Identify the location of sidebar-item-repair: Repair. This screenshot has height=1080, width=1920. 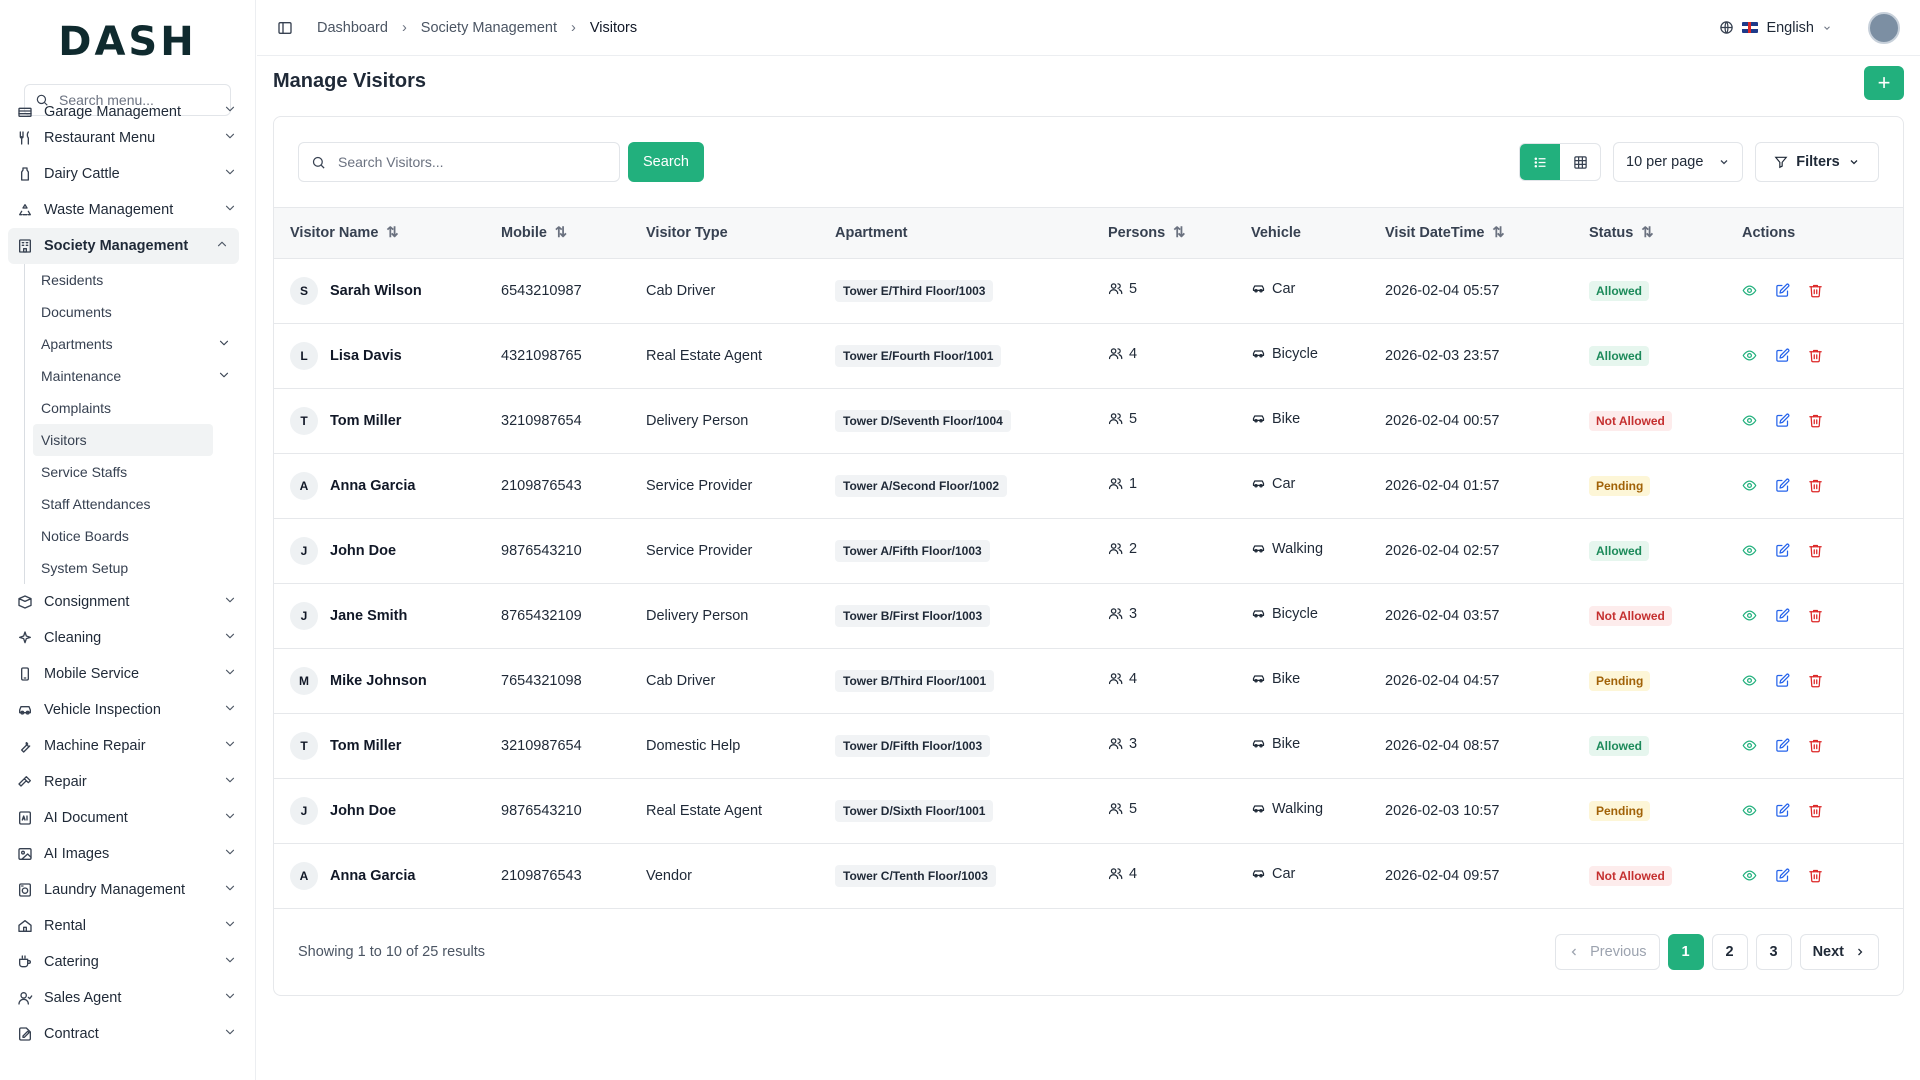
(127, 782).